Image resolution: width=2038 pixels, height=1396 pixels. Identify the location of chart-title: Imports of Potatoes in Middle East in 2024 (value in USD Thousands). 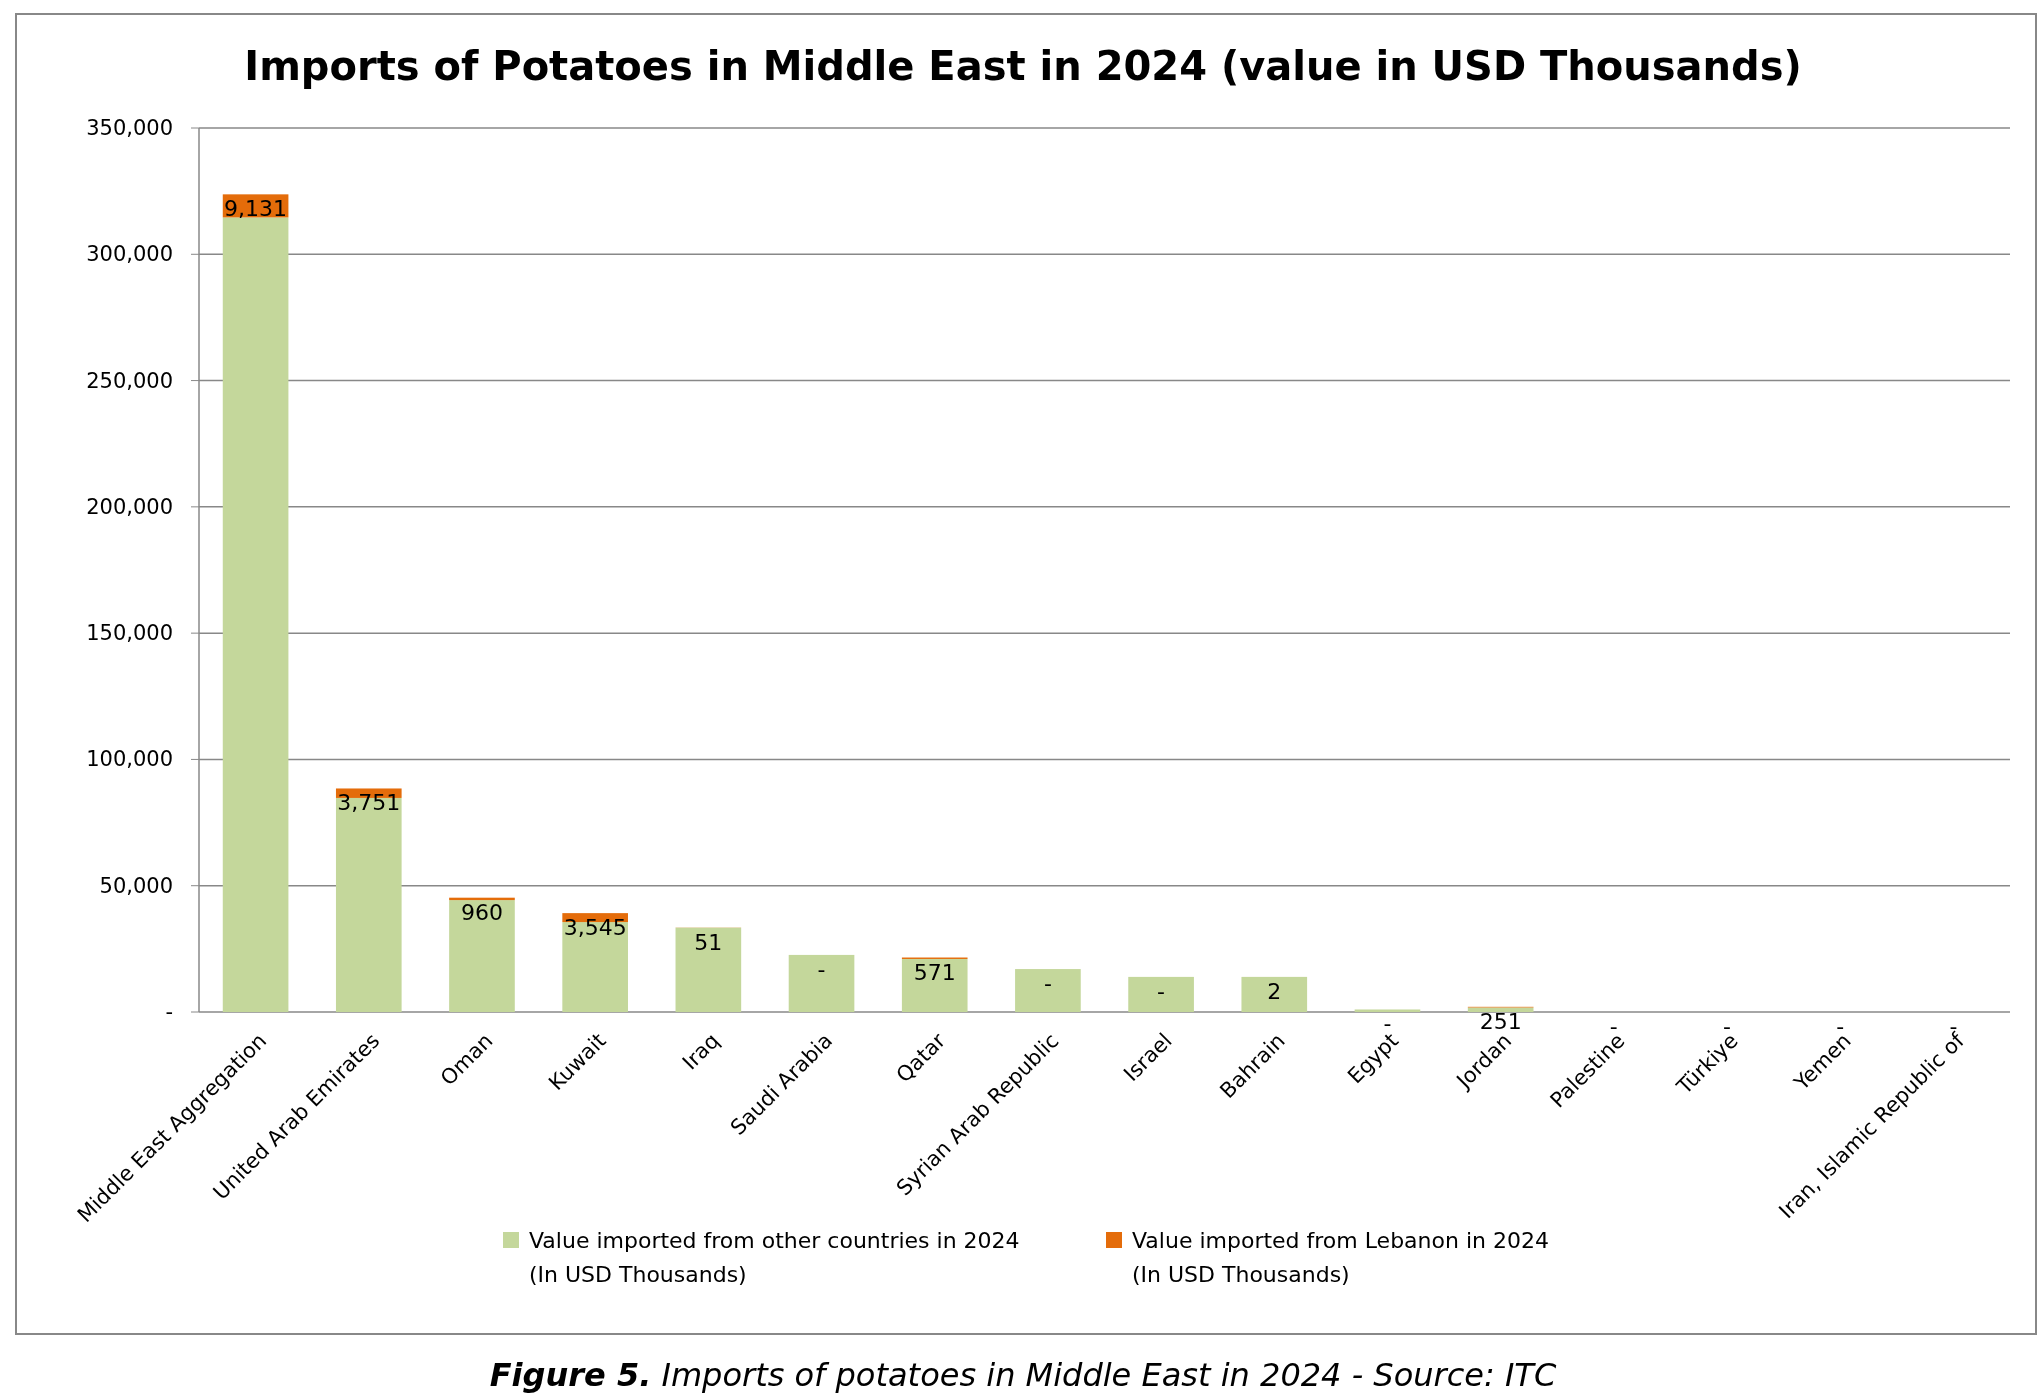
(1023, 66).